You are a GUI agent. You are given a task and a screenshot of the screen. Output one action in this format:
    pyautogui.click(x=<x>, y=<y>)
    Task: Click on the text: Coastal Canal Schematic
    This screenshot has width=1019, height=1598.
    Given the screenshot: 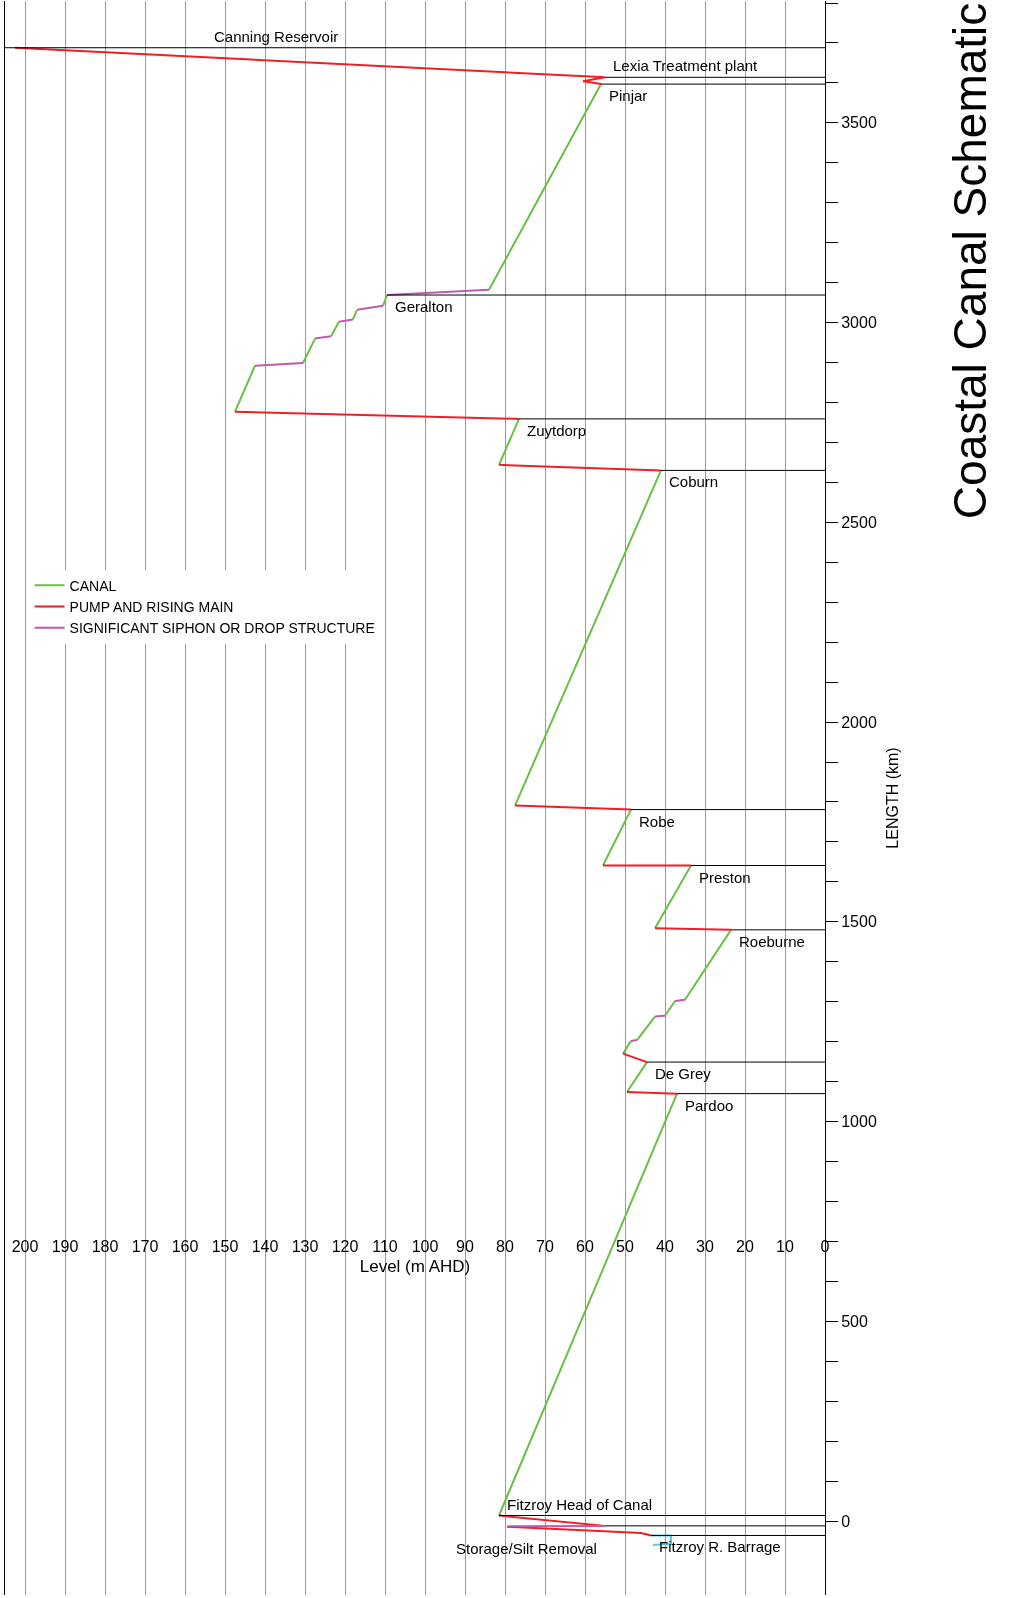 What is the action you would take?
    pyautogui.click(x=970, y=261)
    